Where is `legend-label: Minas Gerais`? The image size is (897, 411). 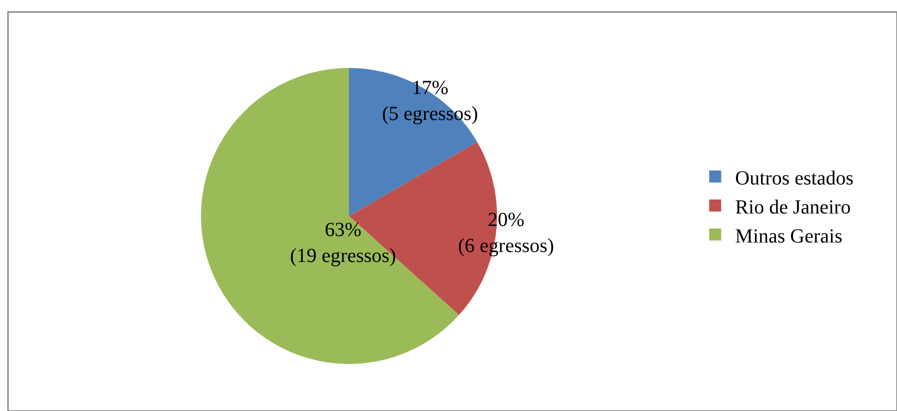
legend-label: Minas Gerais is located at coordinates (789, 236).